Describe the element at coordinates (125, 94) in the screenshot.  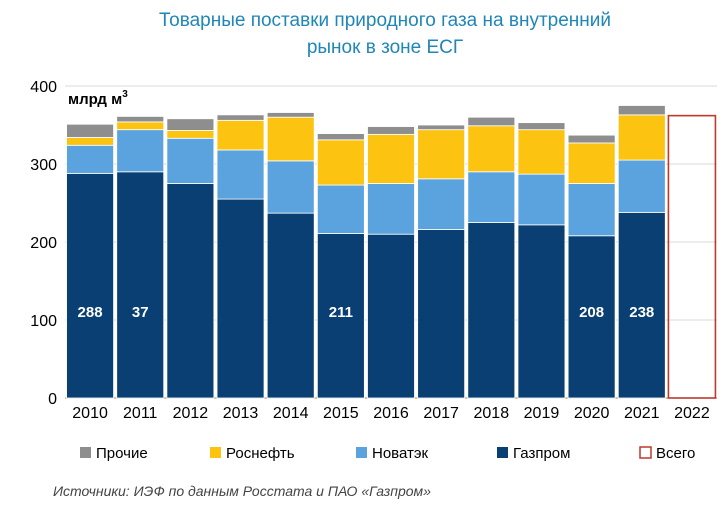
I see `unit-superscript: 3` at that location.